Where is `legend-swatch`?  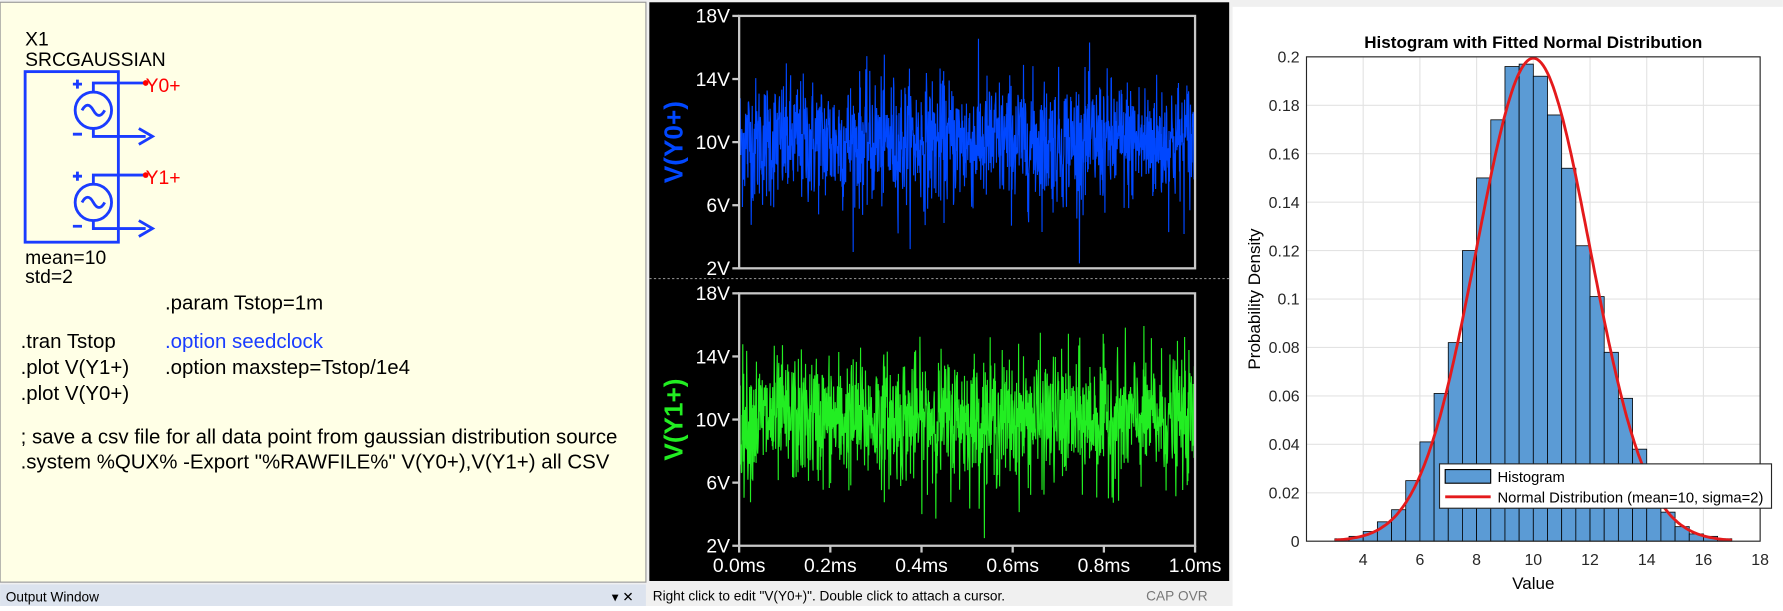 legend-swatch is located at coordinates (1468, 476).